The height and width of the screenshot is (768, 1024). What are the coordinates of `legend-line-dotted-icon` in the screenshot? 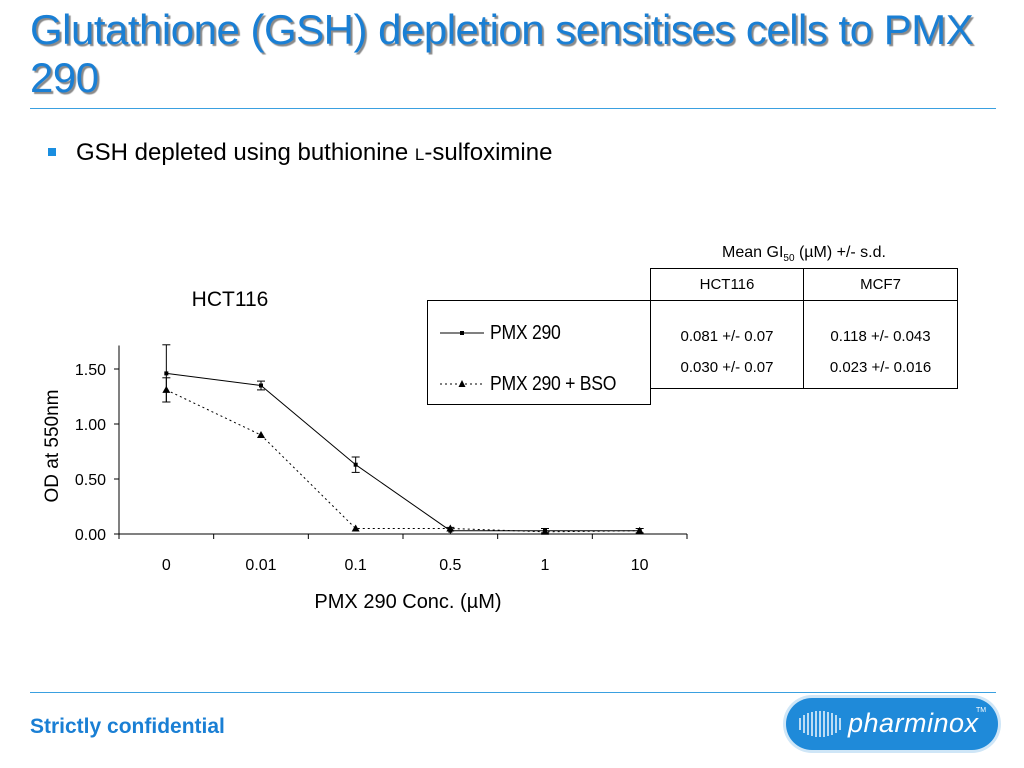 It's located at (462, 383).